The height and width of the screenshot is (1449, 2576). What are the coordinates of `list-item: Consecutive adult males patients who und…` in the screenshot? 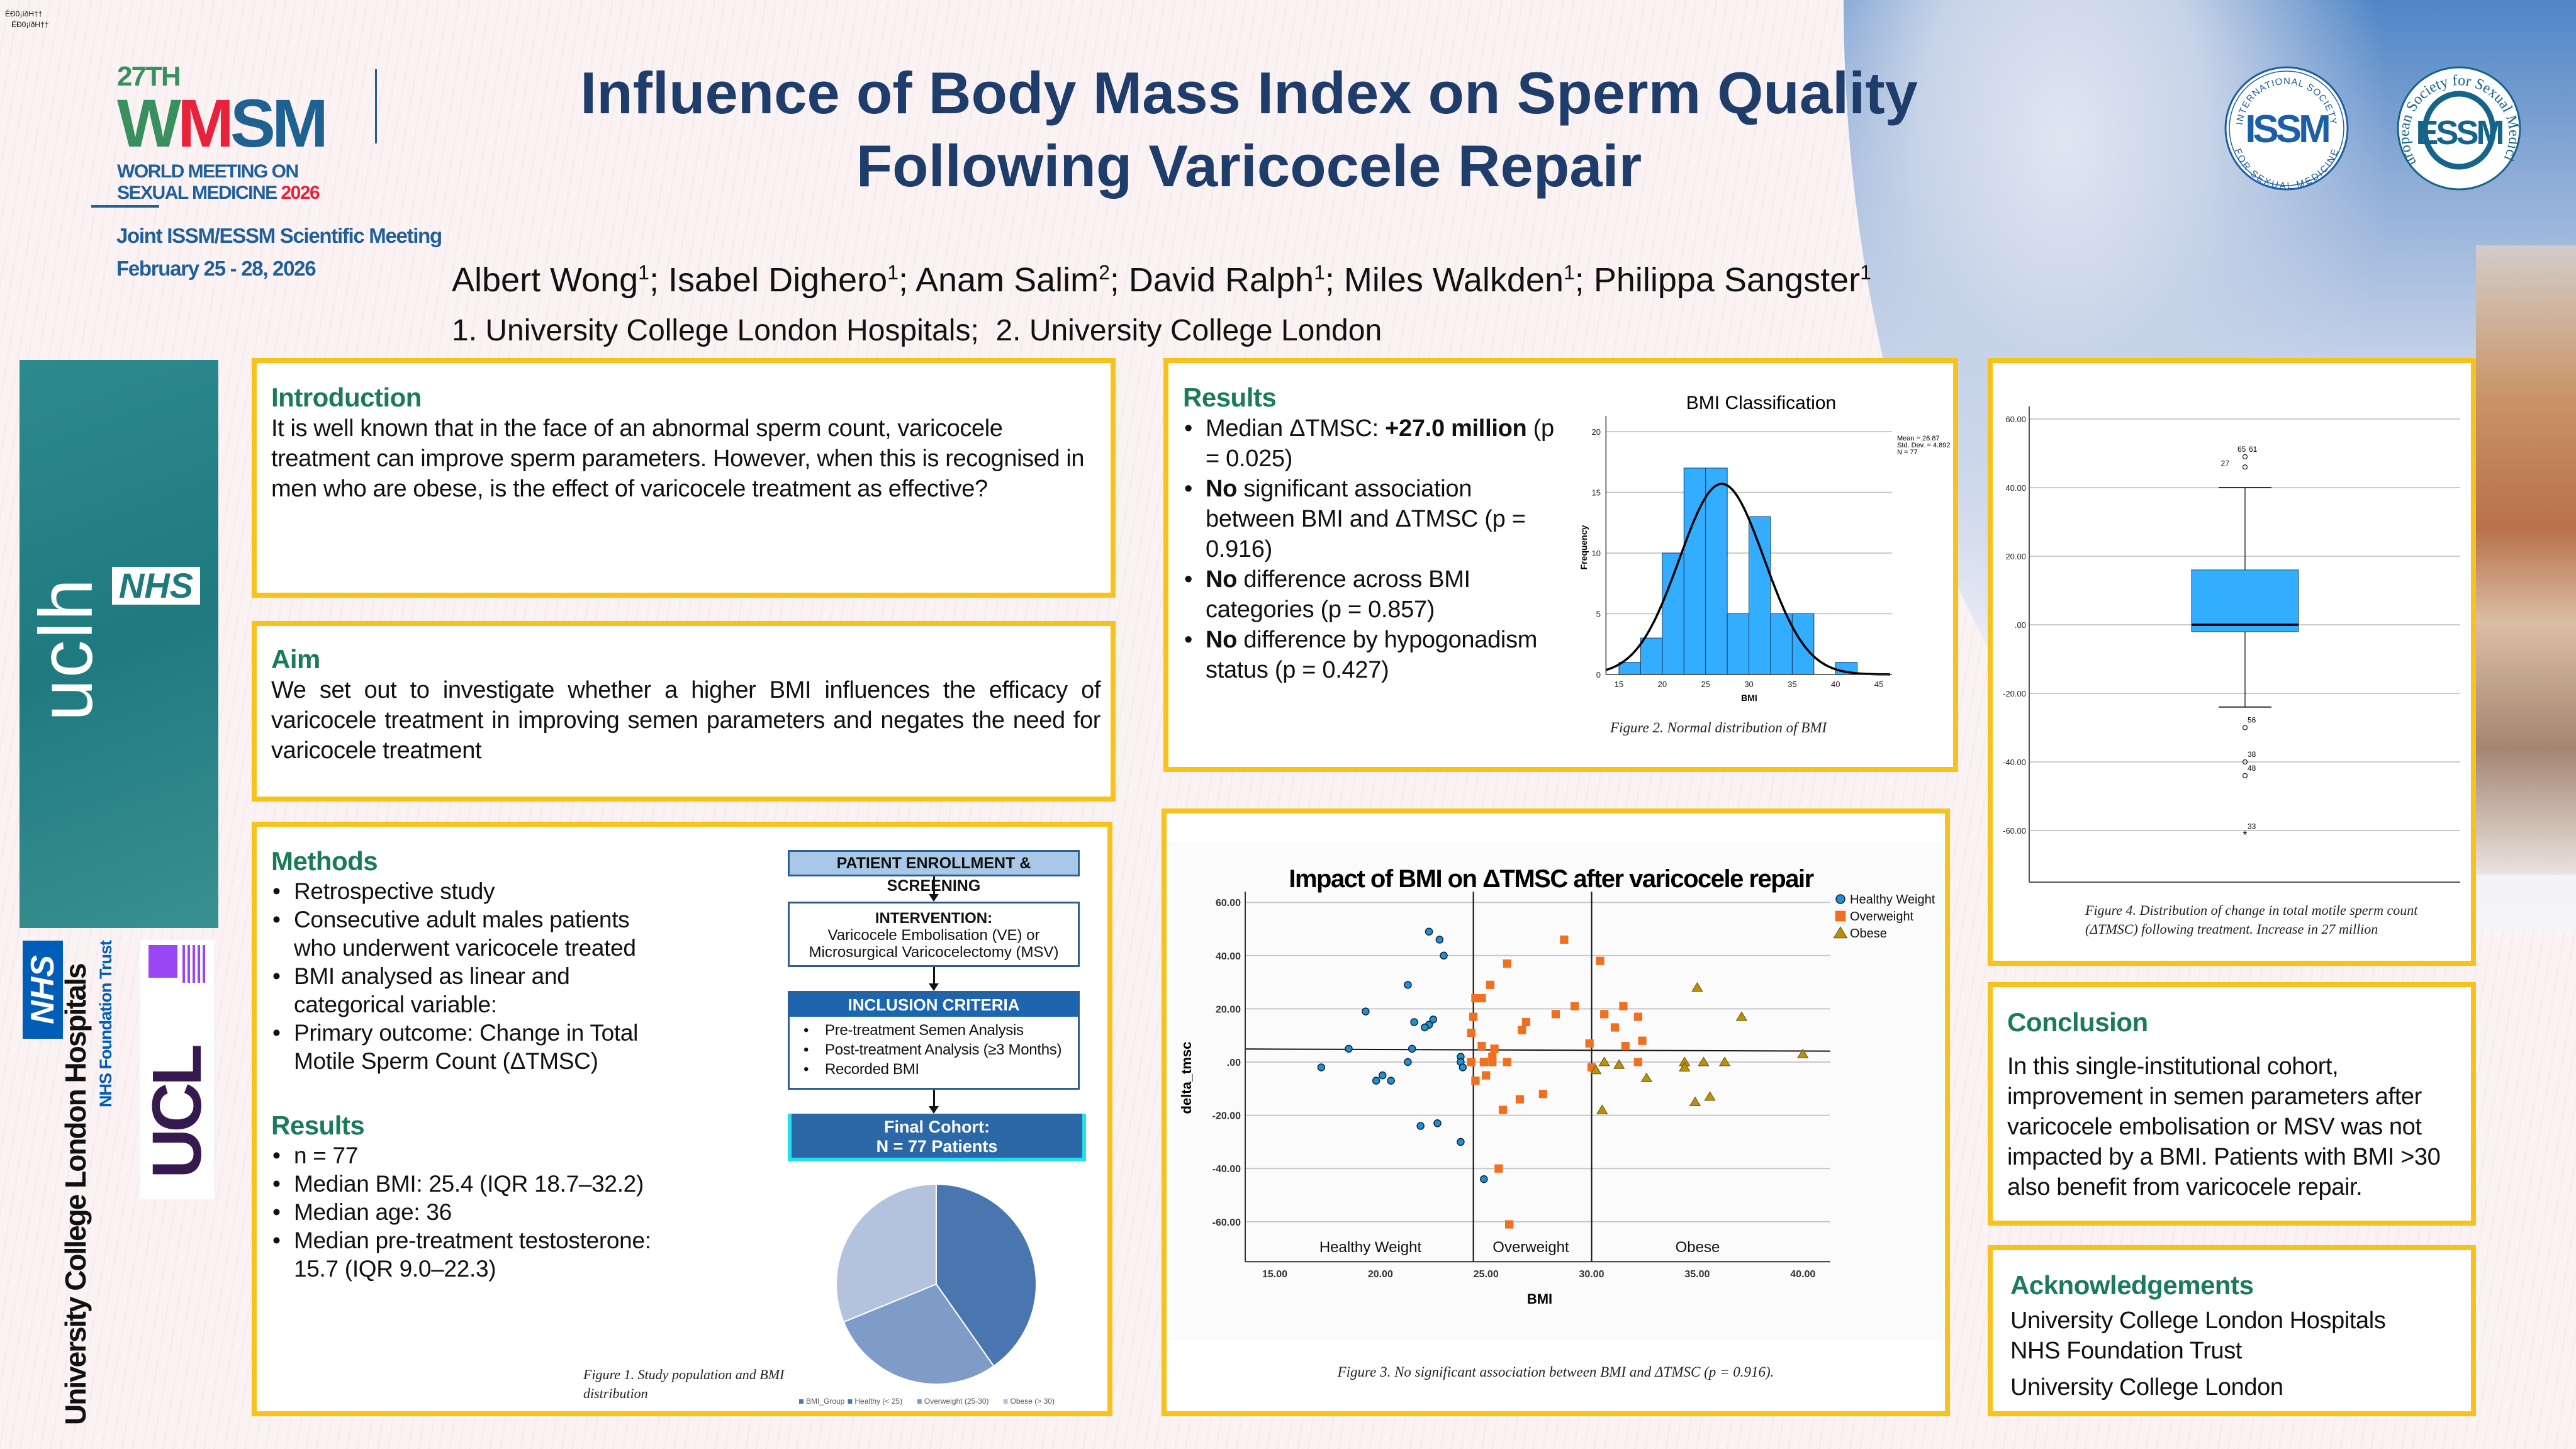 It's located at (472, 933).